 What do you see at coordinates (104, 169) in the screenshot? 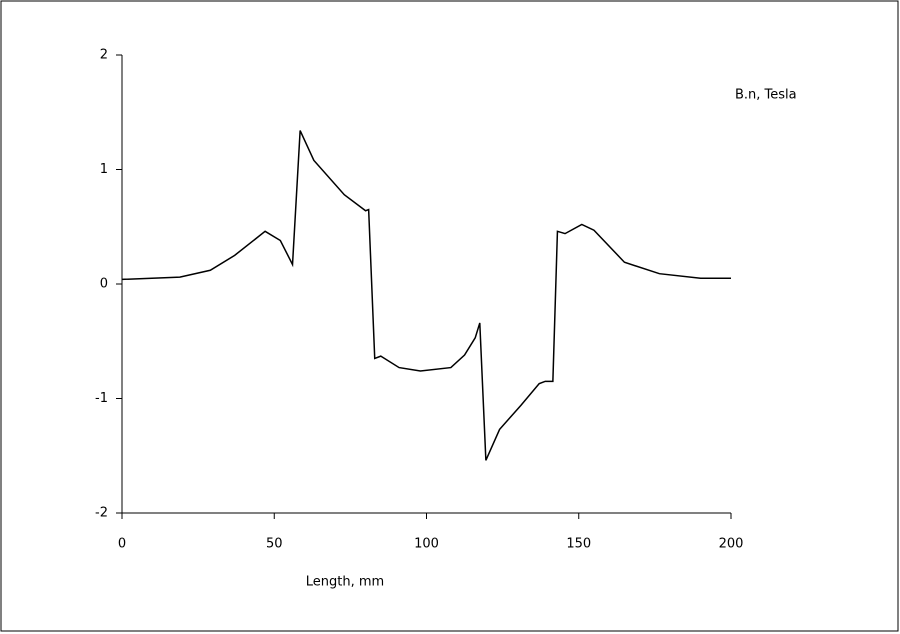
I see `y-tick-label: 1` at bounding box center [104, 169].